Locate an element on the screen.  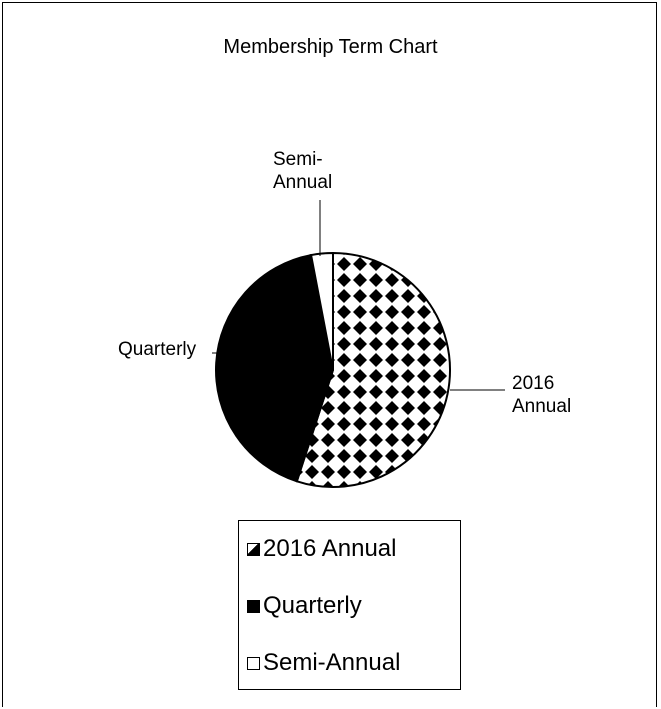
legend-label: 2016 Annual is located at coordinates (330, 548).